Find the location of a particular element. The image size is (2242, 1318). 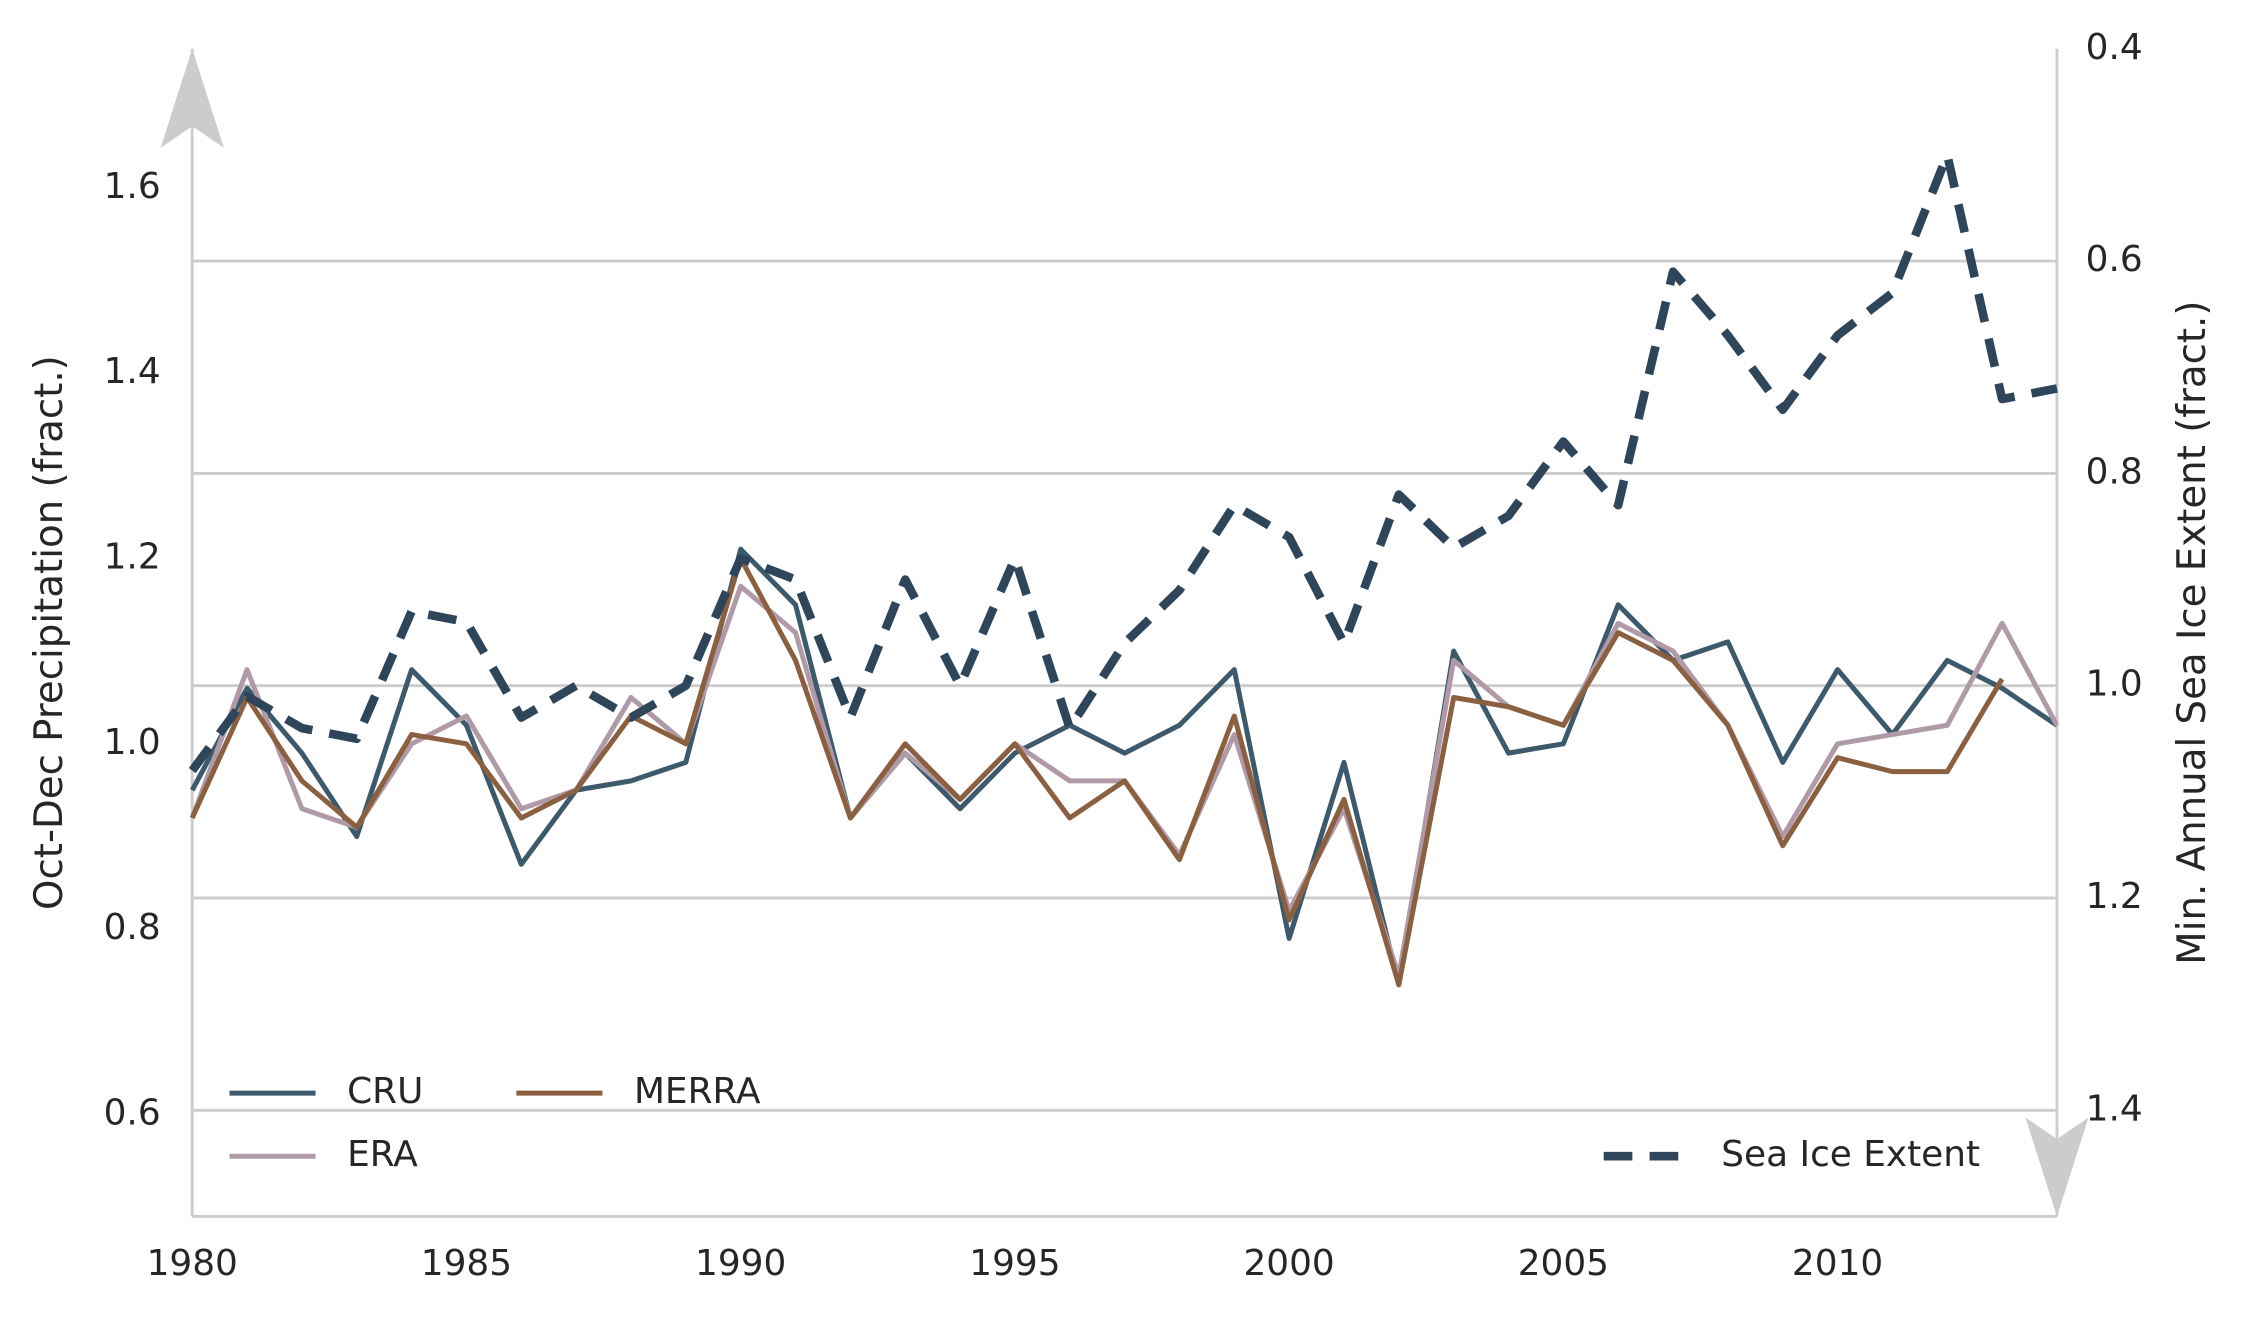

legend-label: CRU is located at coordinates (385, 1091).